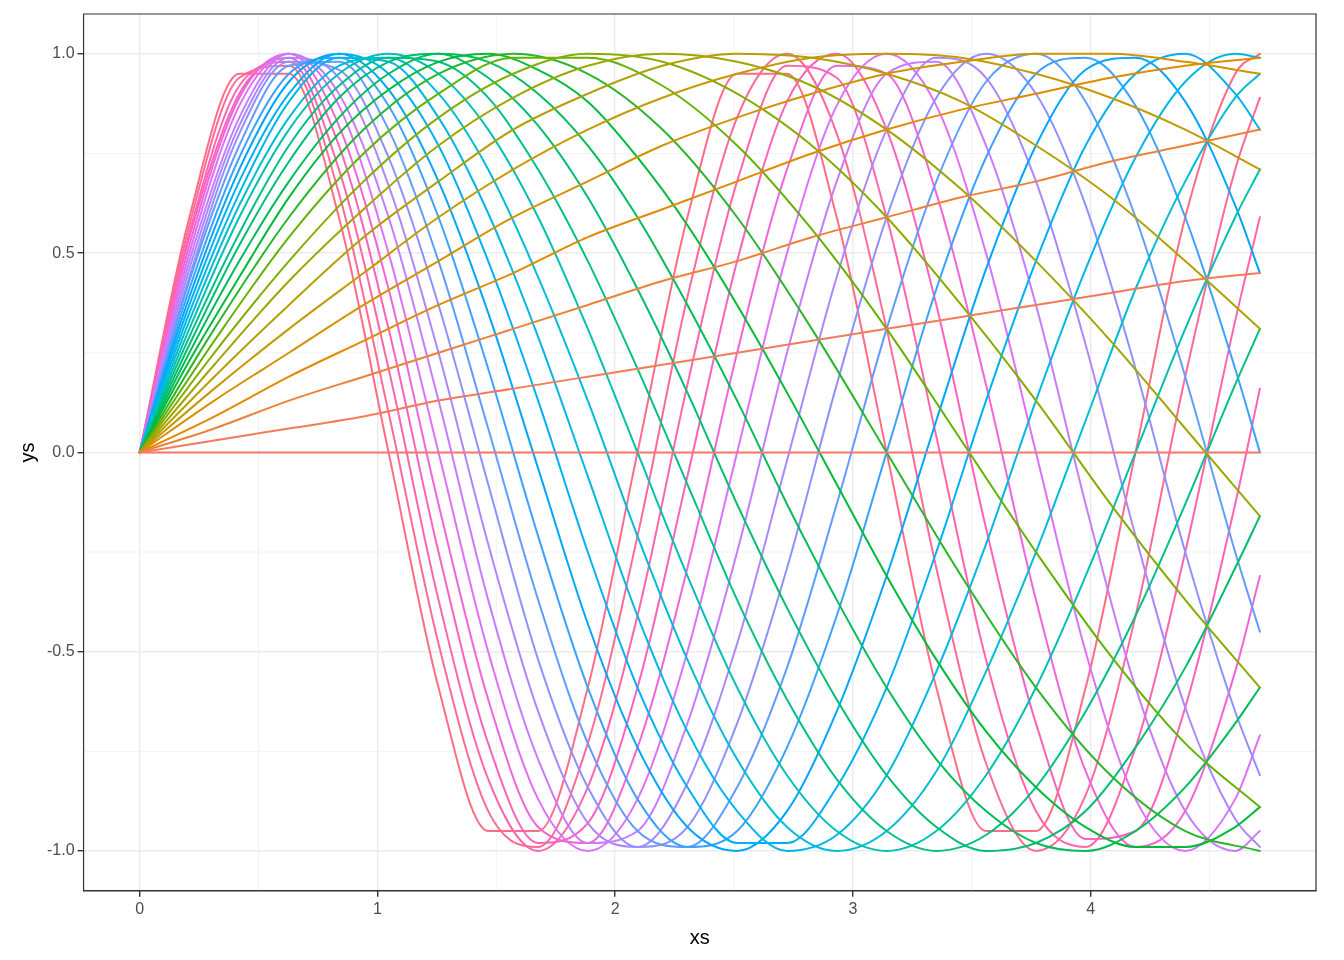 The height and width of the screenshot is (960, 1344). Describe the element at coordinates (63, 252) in the screenshot. I see `y-tick-label: 0.5` at that location.